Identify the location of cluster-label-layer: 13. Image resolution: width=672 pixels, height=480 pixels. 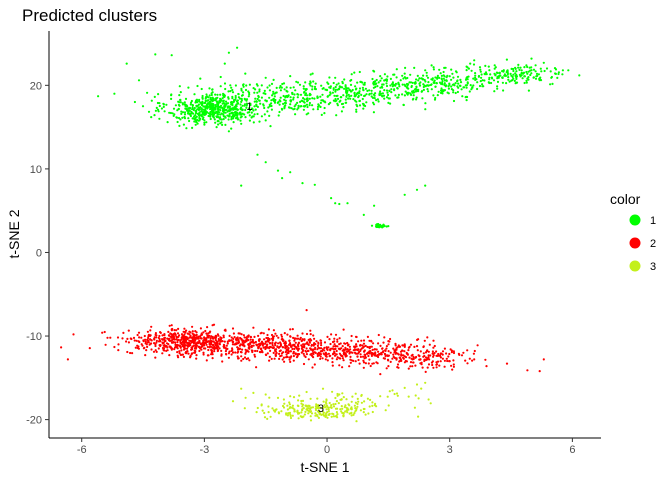
(285, 258).